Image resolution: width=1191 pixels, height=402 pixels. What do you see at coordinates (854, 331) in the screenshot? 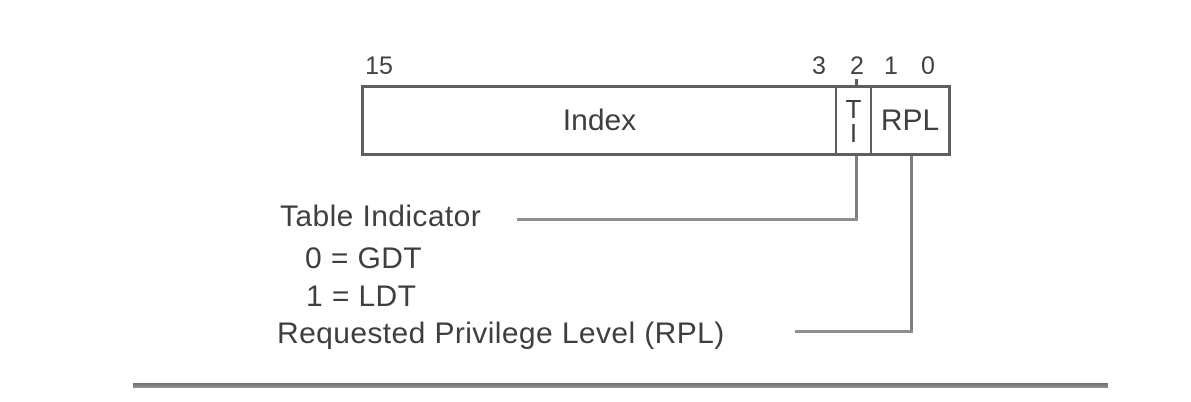
I see `rpl-connector-horizontal-line` at bounding box center [854, 331].